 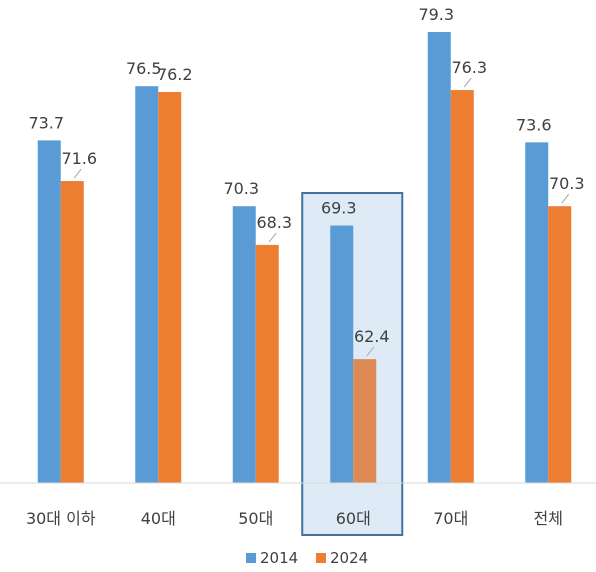 What do you see at coordinates (158, 518) in the screenshot?
I see `category-label-1: 40대` at bounding box center [158, 518].